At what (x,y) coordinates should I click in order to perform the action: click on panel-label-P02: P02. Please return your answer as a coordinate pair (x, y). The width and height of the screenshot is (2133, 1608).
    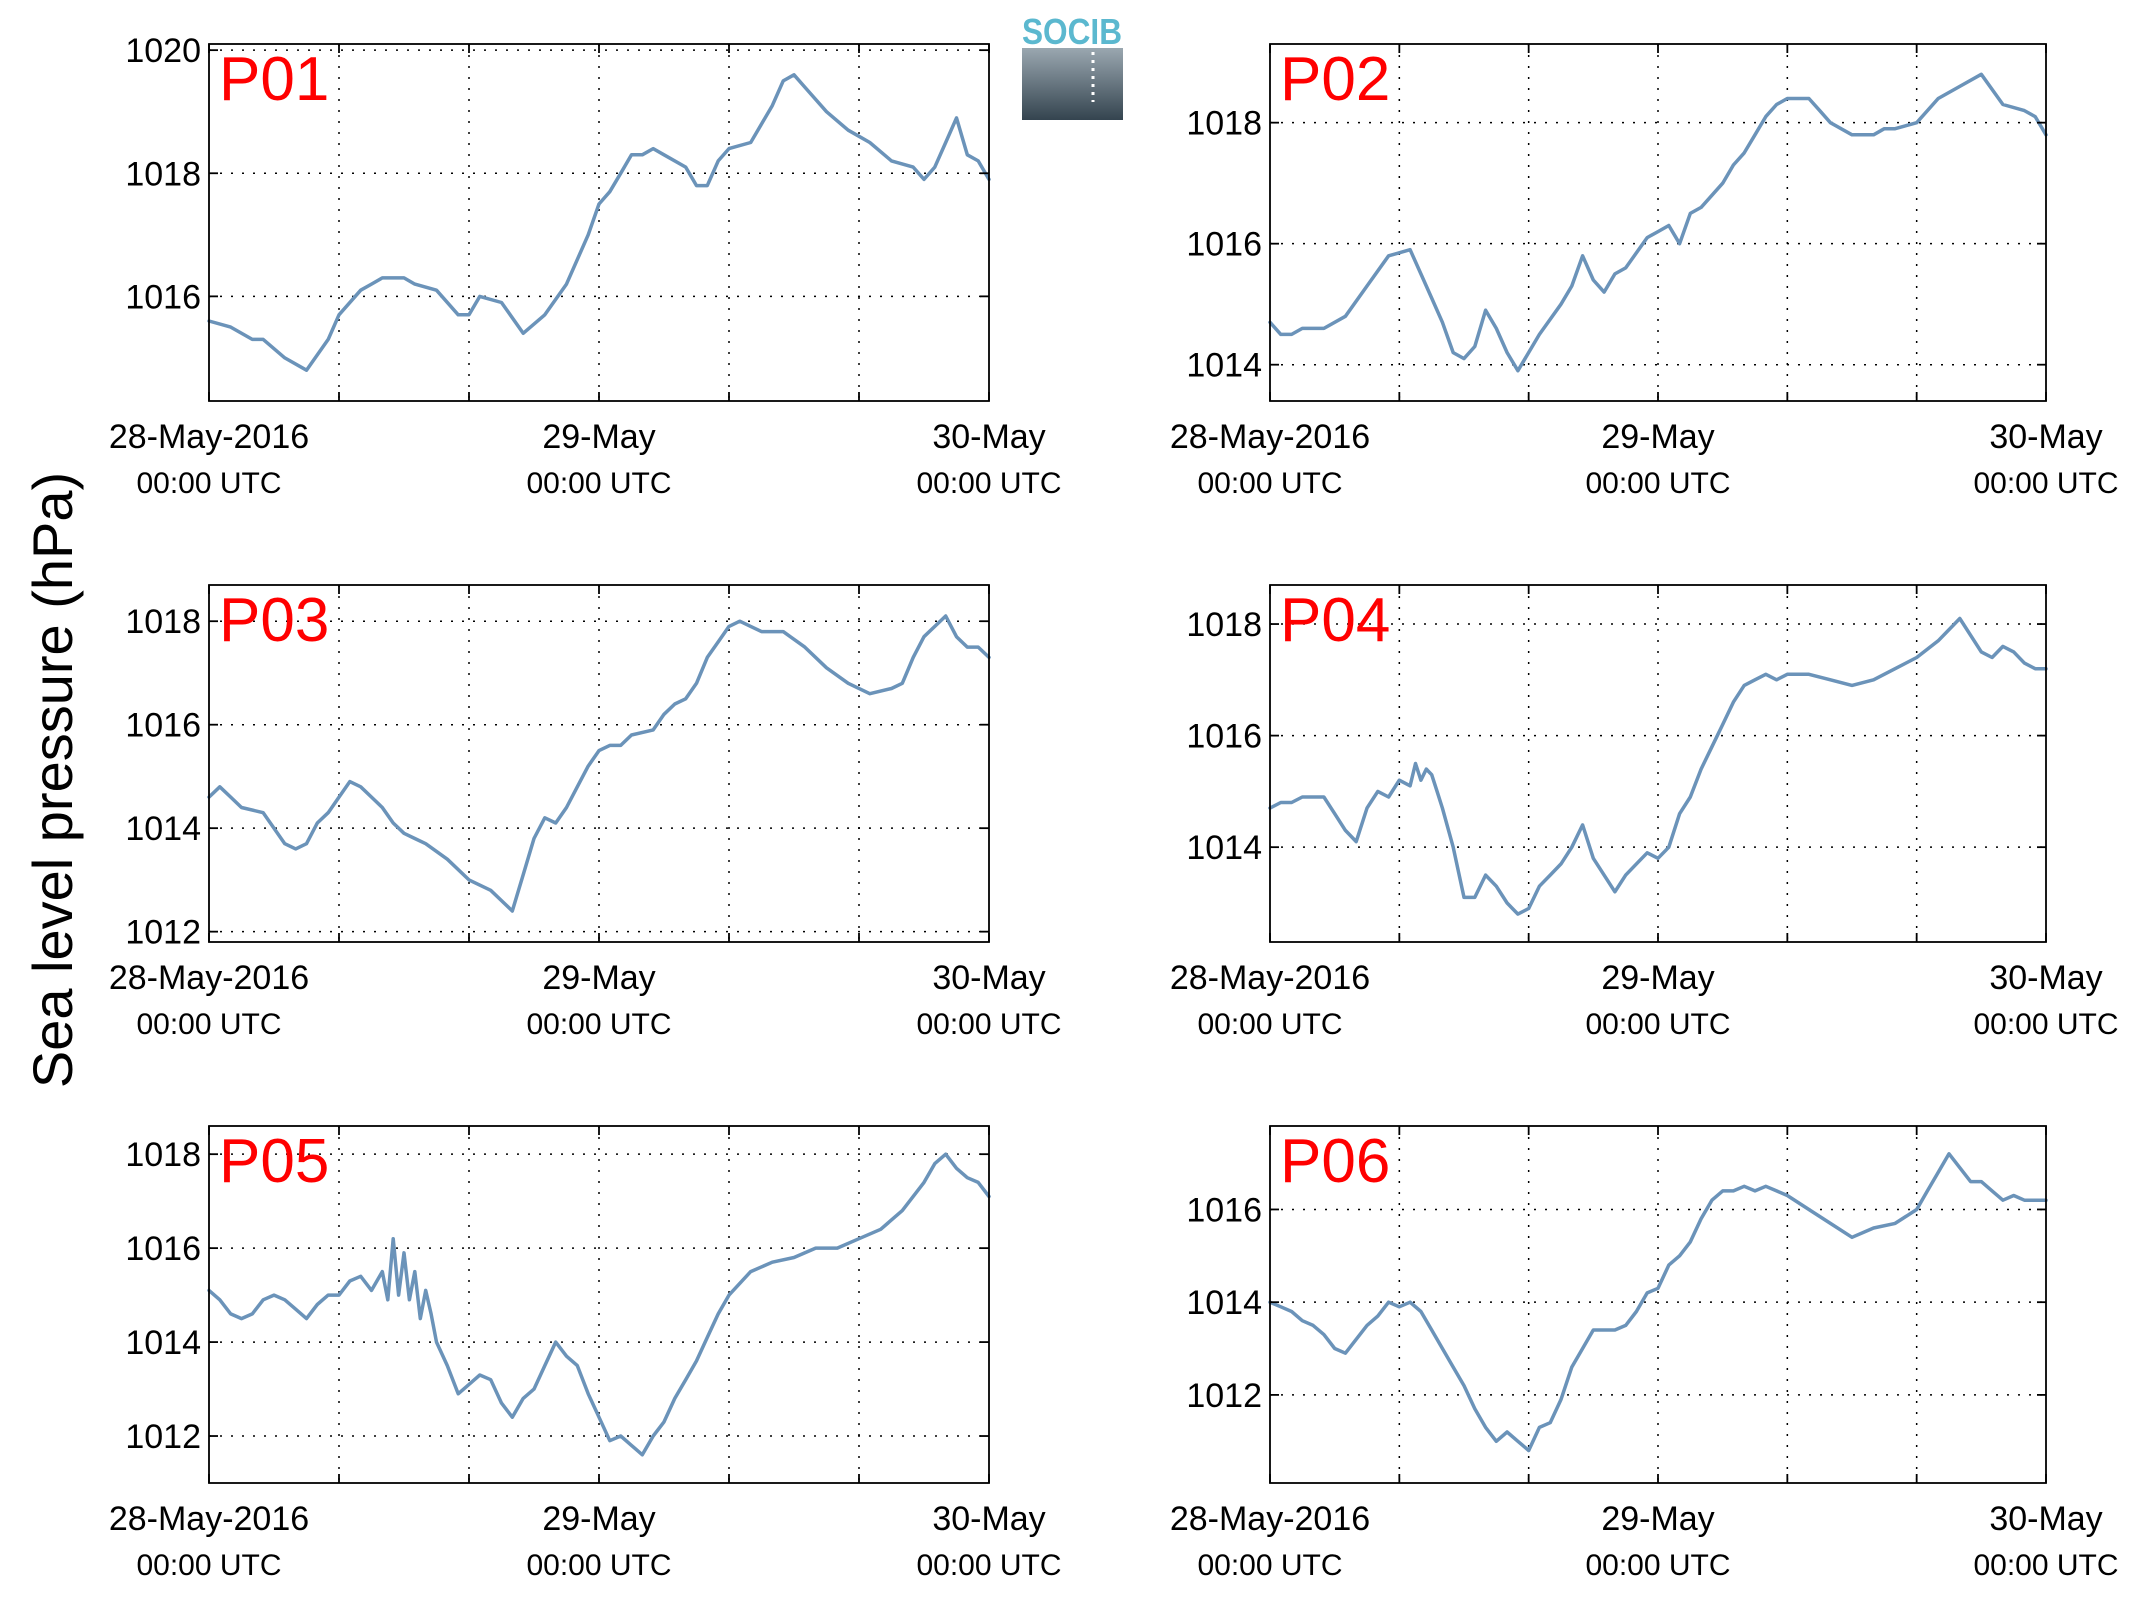
    Looking at the image, I should click on (1335, 79).